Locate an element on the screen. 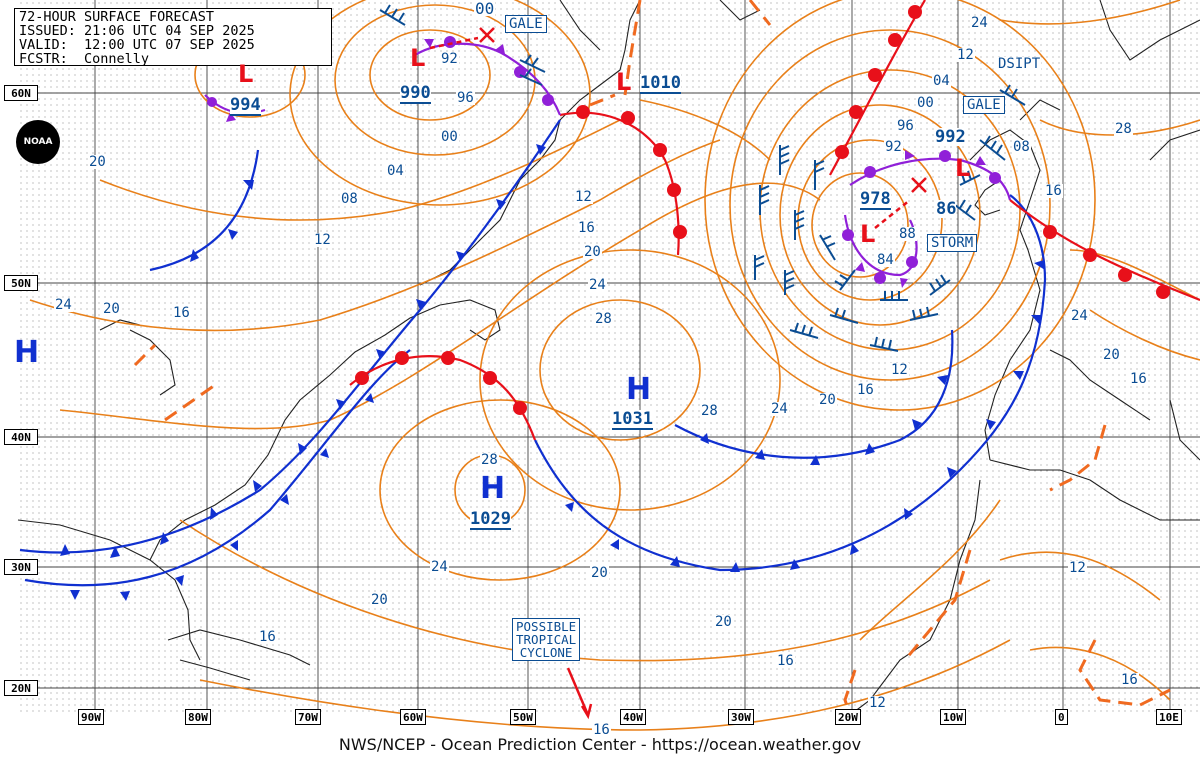 The image size is (1200, 764). lon-label: 10E is located at coordinates (1169, 717).